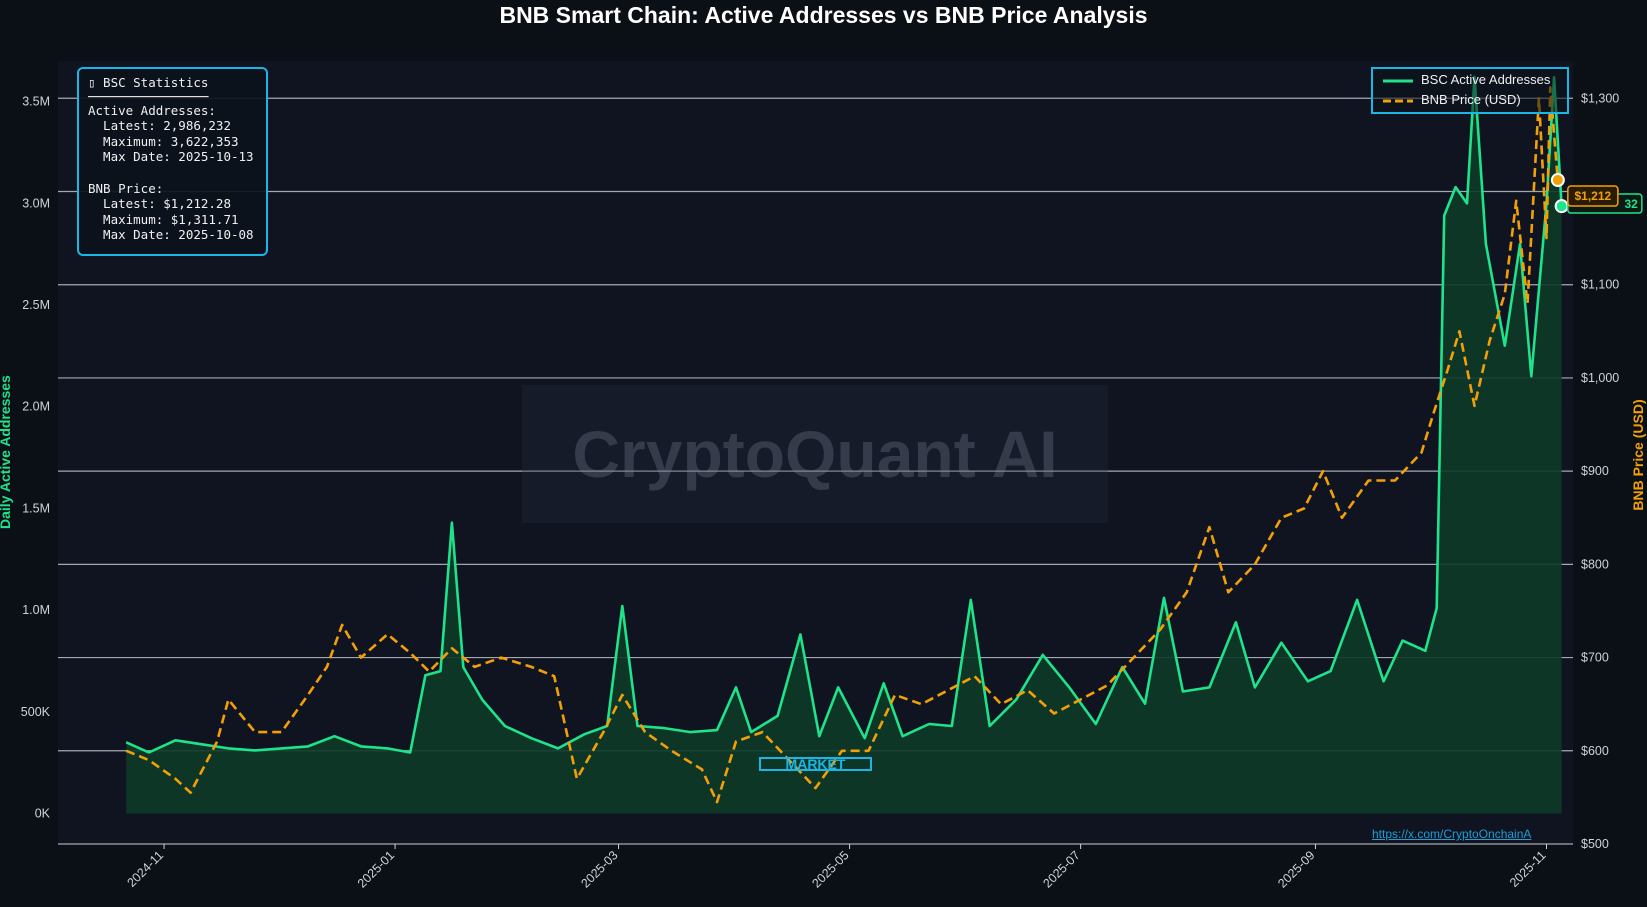  I want to click on watermark: CryptoQuant AI, so click(815, 454).